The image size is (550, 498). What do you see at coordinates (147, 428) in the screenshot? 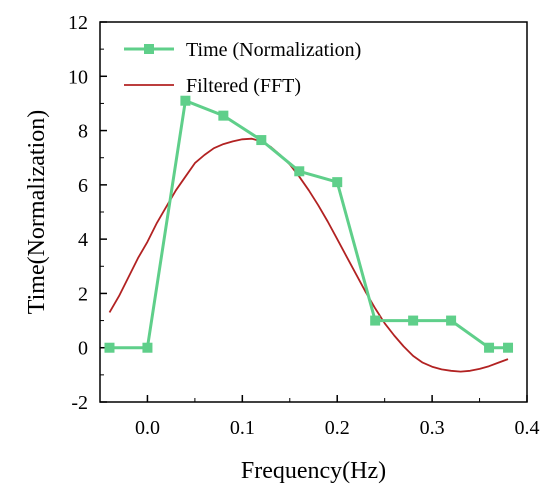
I see `x-tick-label: 0.0` at bounding box center [147, 428].